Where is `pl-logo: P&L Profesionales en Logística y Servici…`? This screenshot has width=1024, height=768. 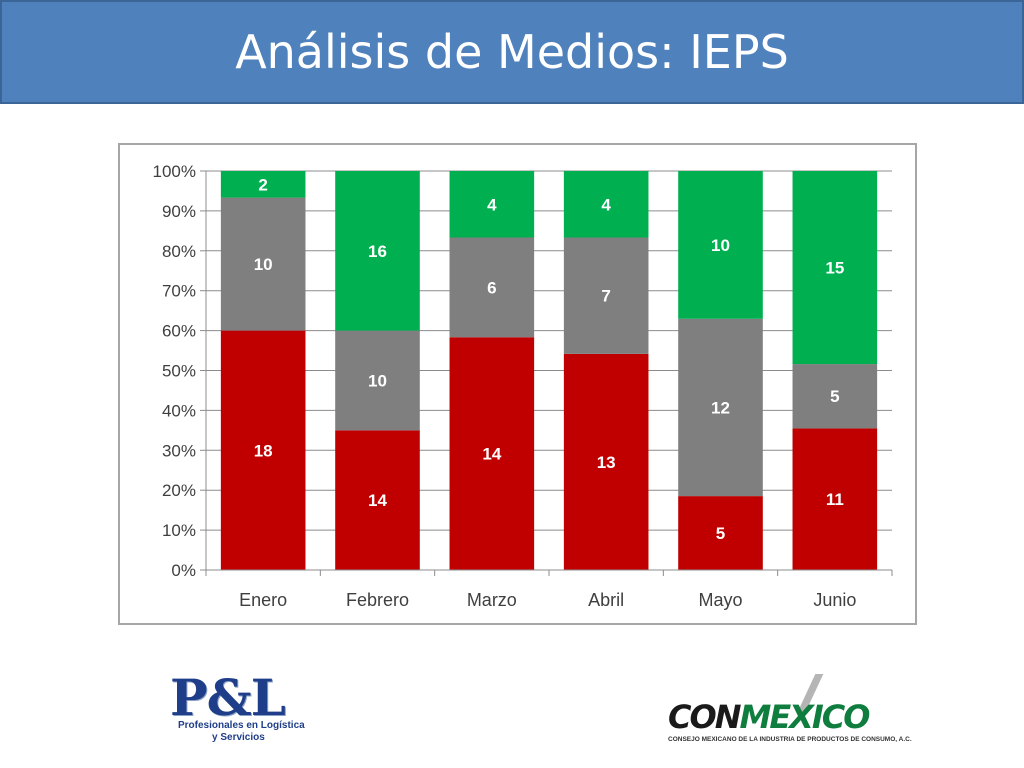
pl-logo: P&L Profesionales en Logística y Servici… is located at coordinates (238, 710).